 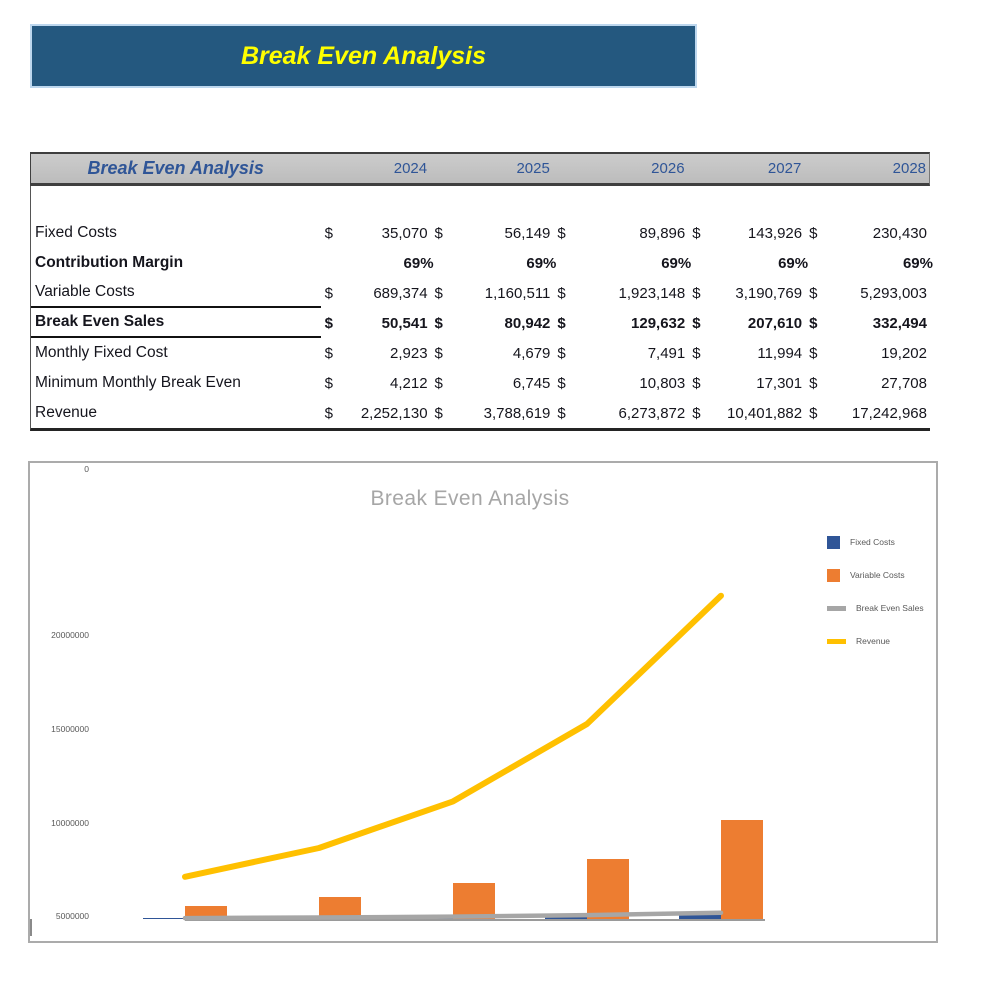 What do you see at coordinates (404, 323) in the screenshot?
I see `cell-value: 50,541` at bounding box center [404, 323].